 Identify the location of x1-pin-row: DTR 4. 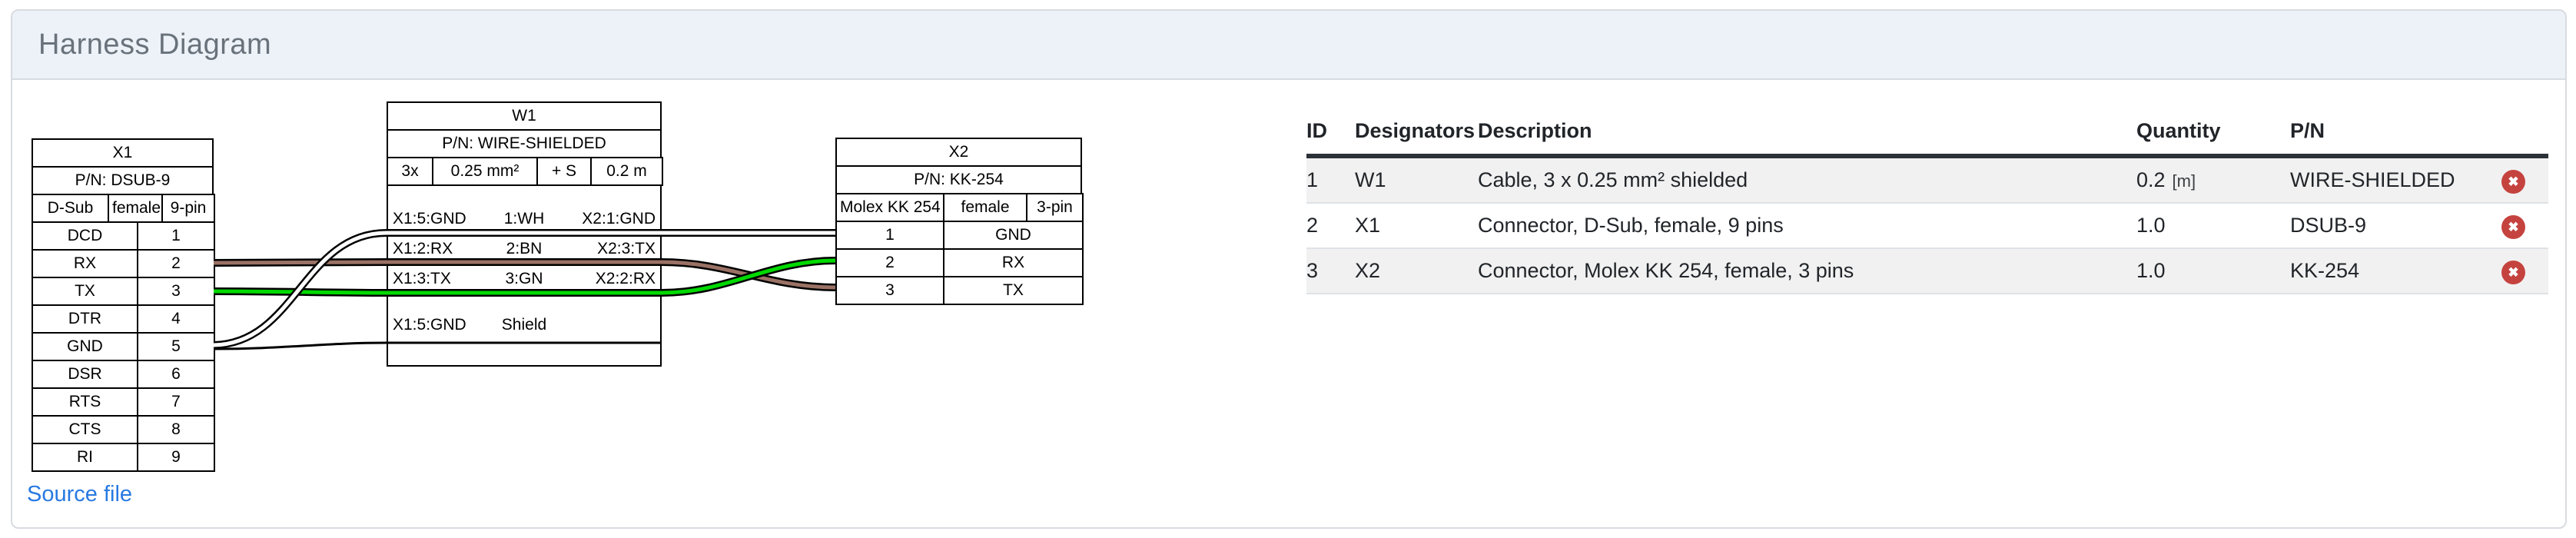
(123, 319).